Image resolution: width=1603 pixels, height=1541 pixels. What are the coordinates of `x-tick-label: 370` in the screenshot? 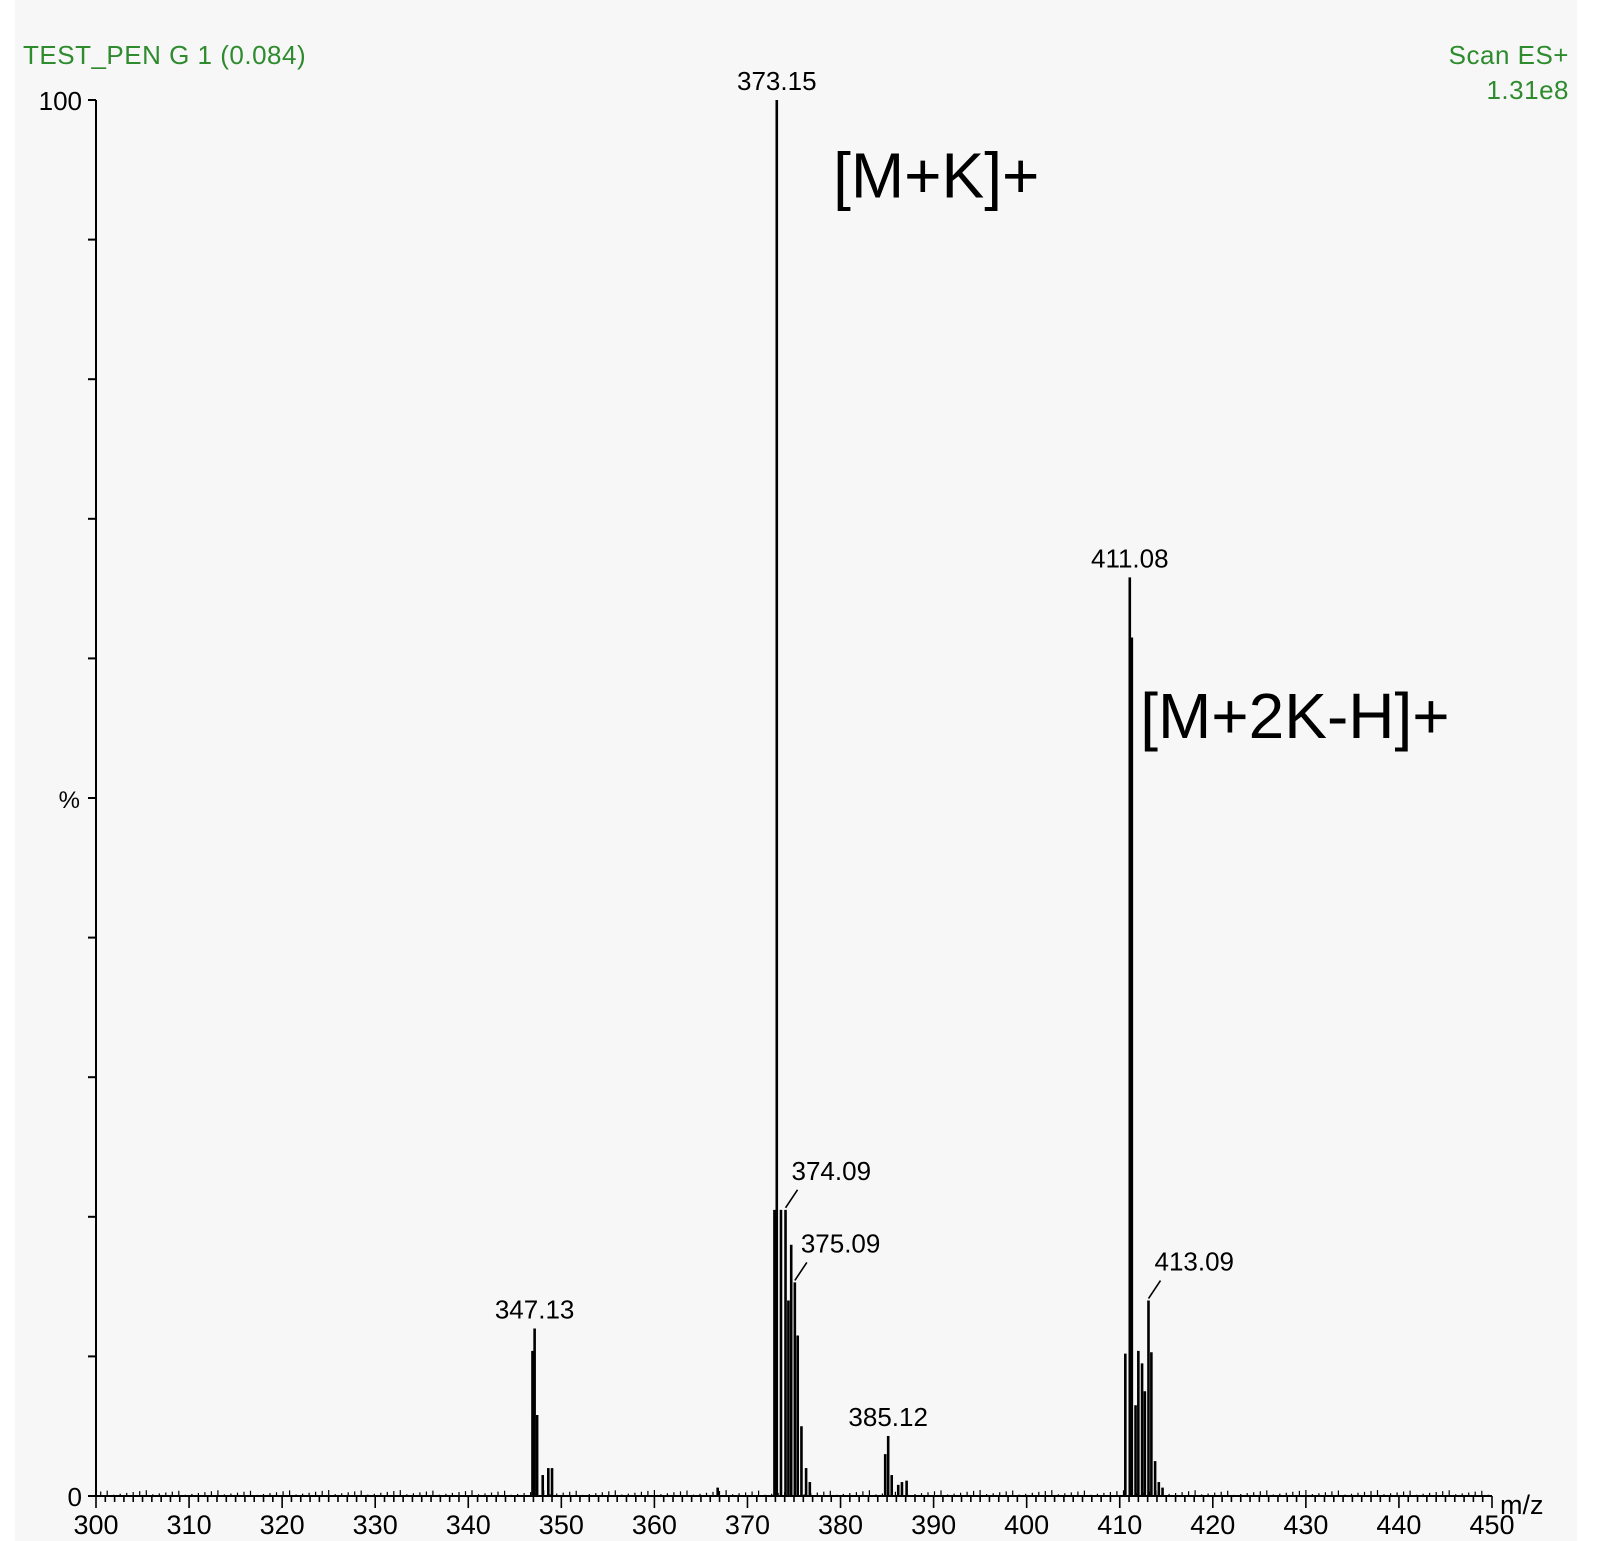 It's located at (747, 1525).